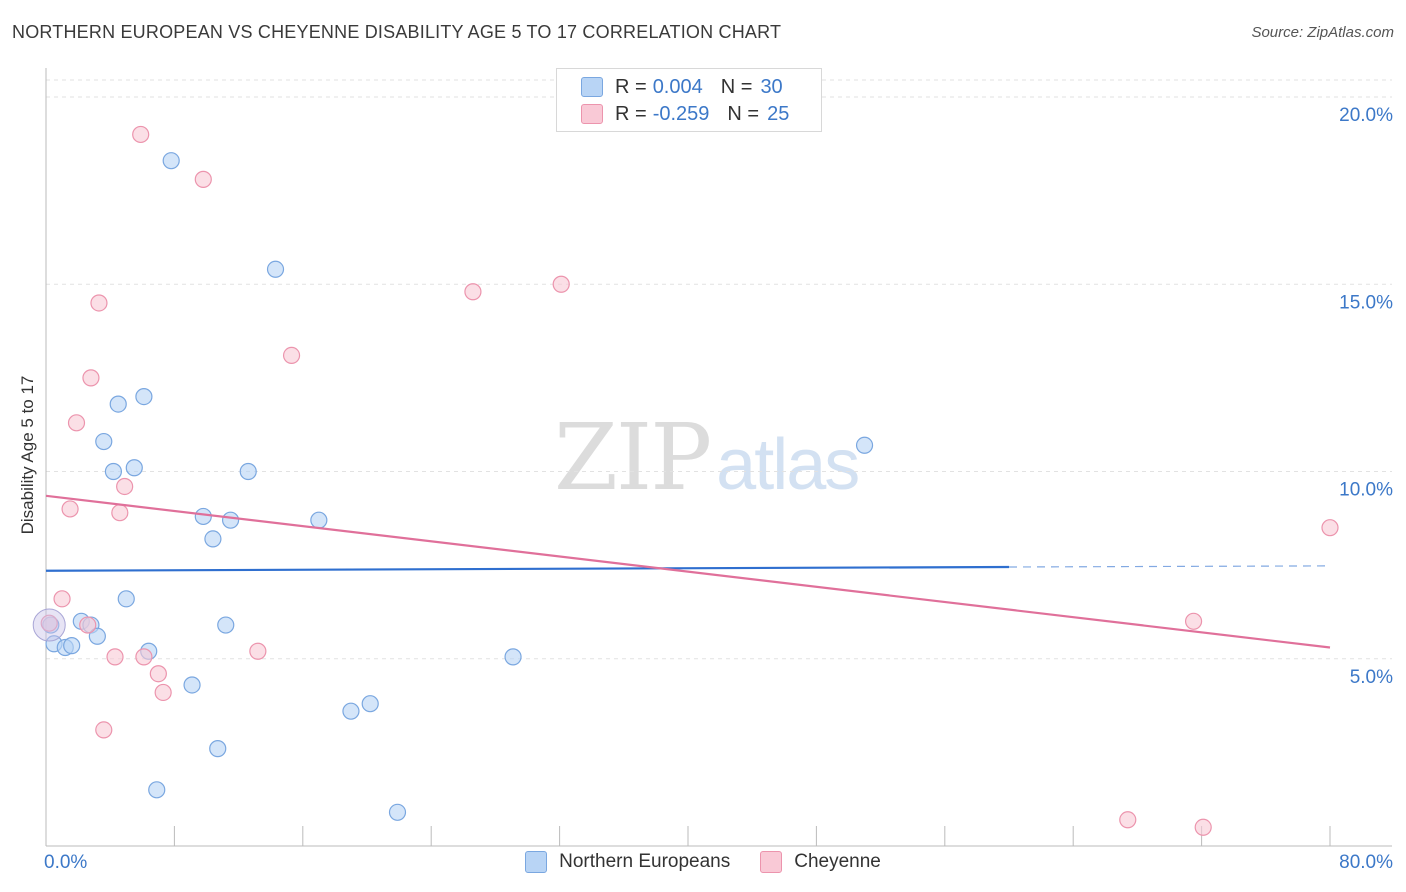  I want to click on y-tick-label: 20.0%, so click(1366, 115).